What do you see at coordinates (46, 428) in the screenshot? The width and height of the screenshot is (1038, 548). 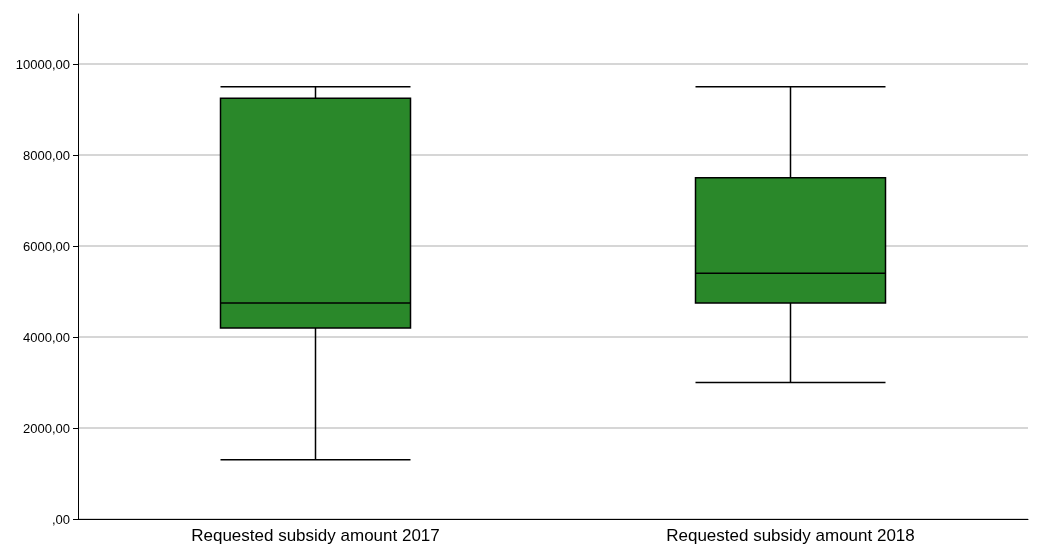 I see `y-tick-label: 2000,00` at bounding box center [46, 428].